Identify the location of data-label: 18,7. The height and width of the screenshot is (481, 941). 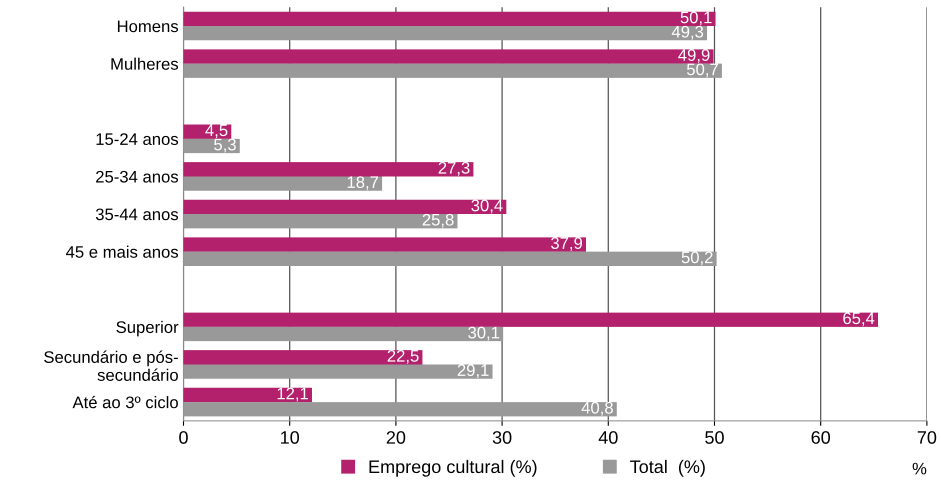
(363, 183).